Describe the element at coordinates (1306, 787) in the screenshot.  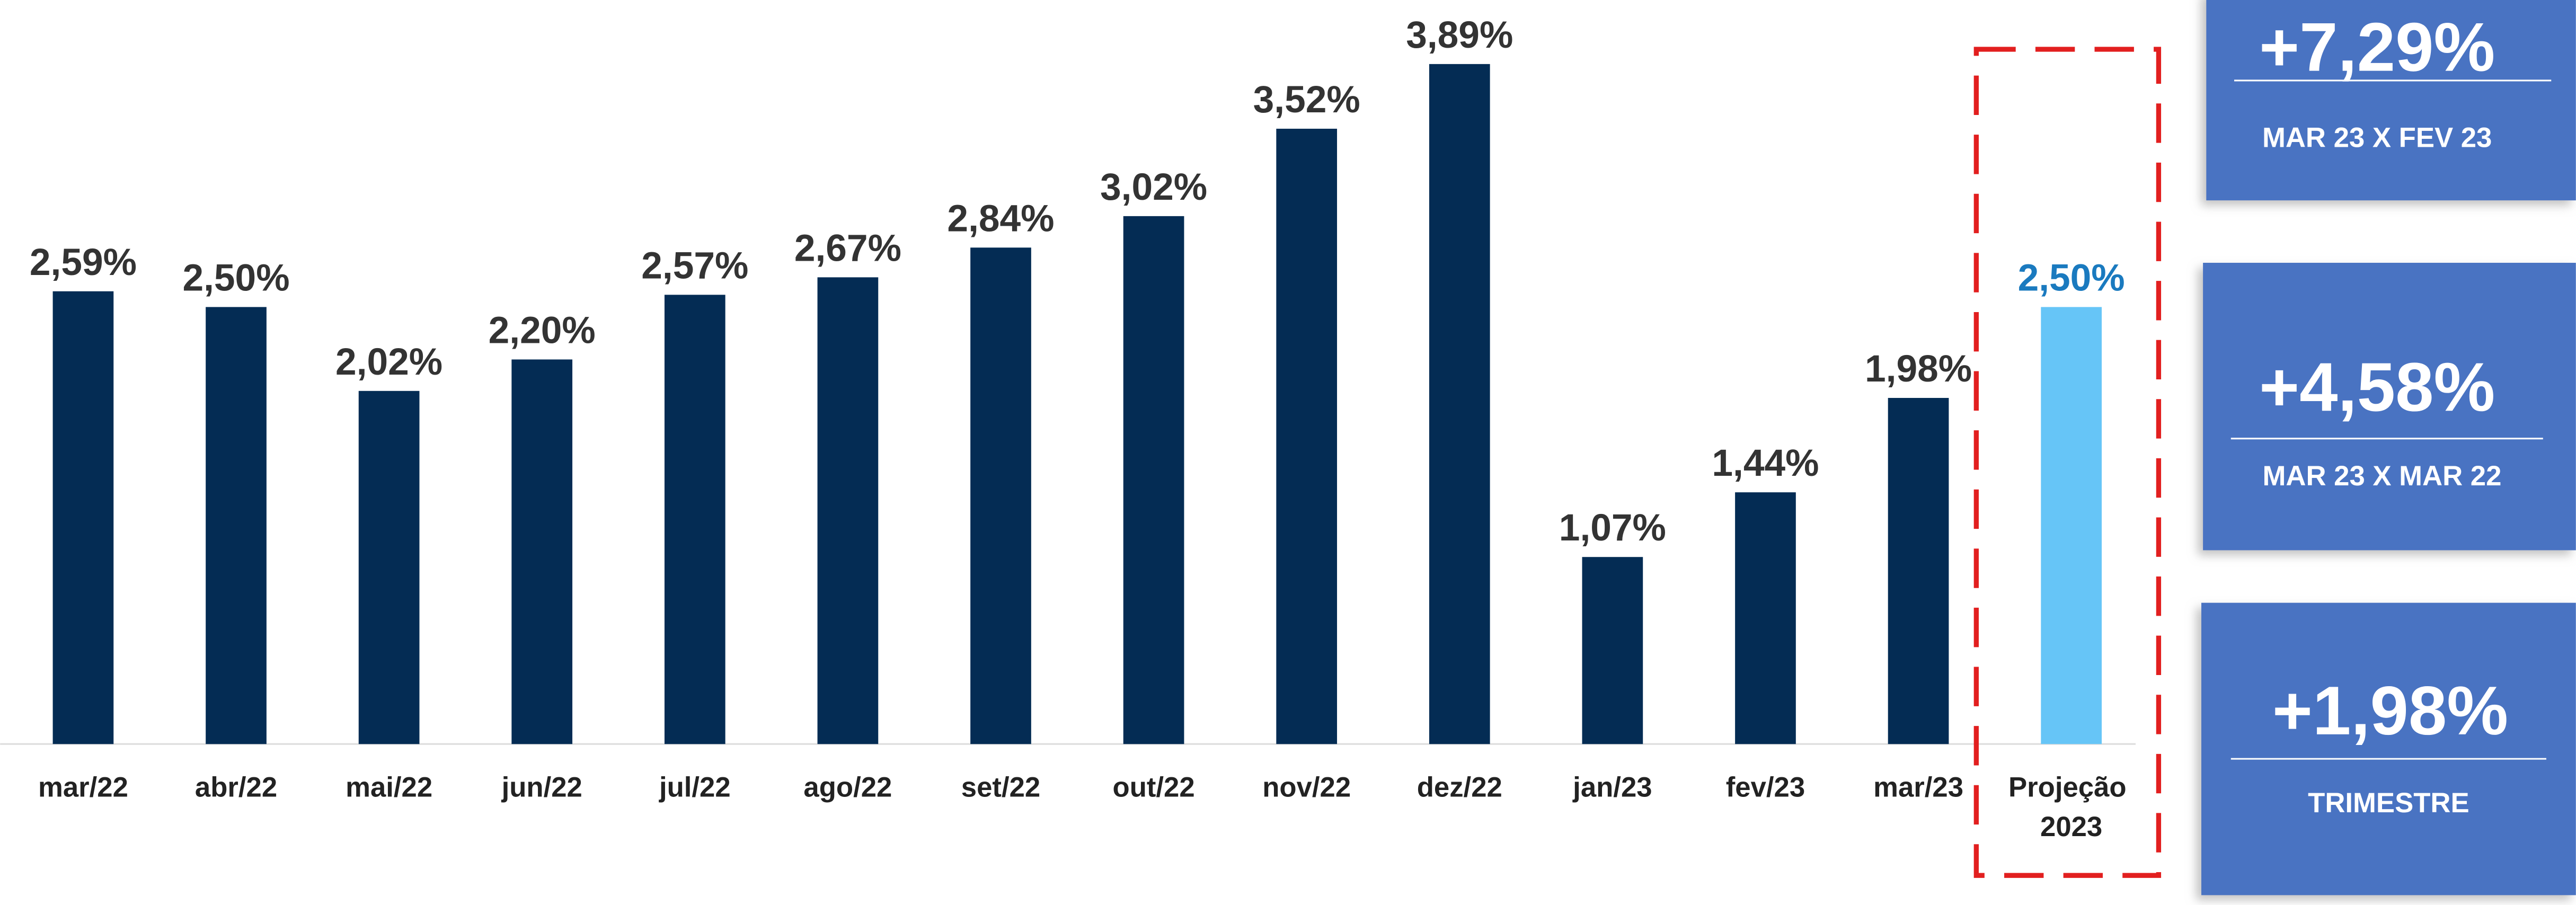
I see `x-tick-label: nov/22` at that location.